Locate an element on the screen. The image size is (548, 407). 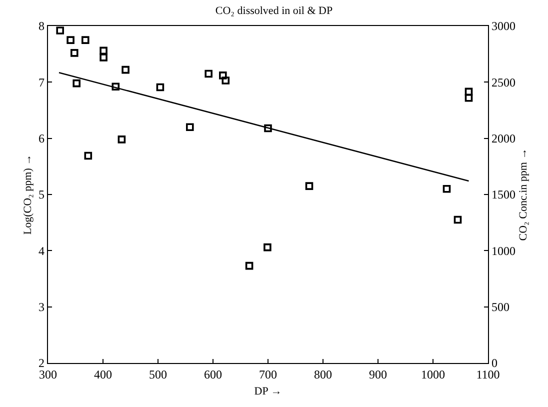
y2-tick-label: 500 is located at coordinates (501, 307).